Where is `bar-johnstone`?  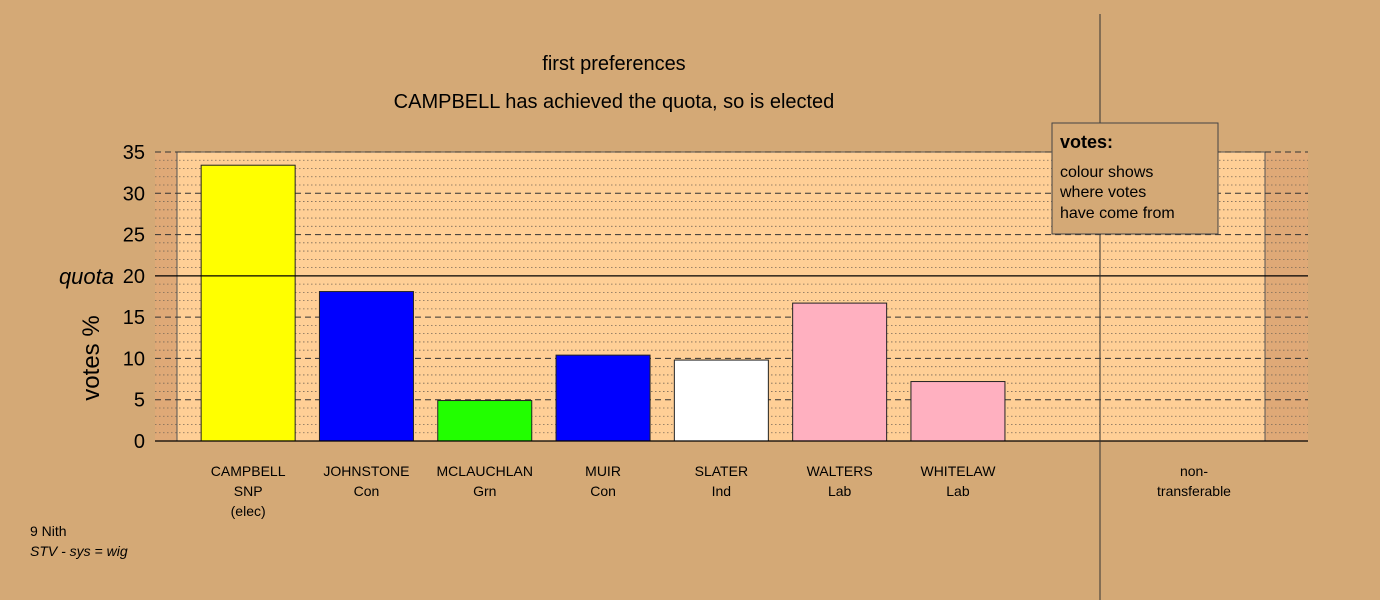
bar-johnstone is located at coordinates (366, 366).